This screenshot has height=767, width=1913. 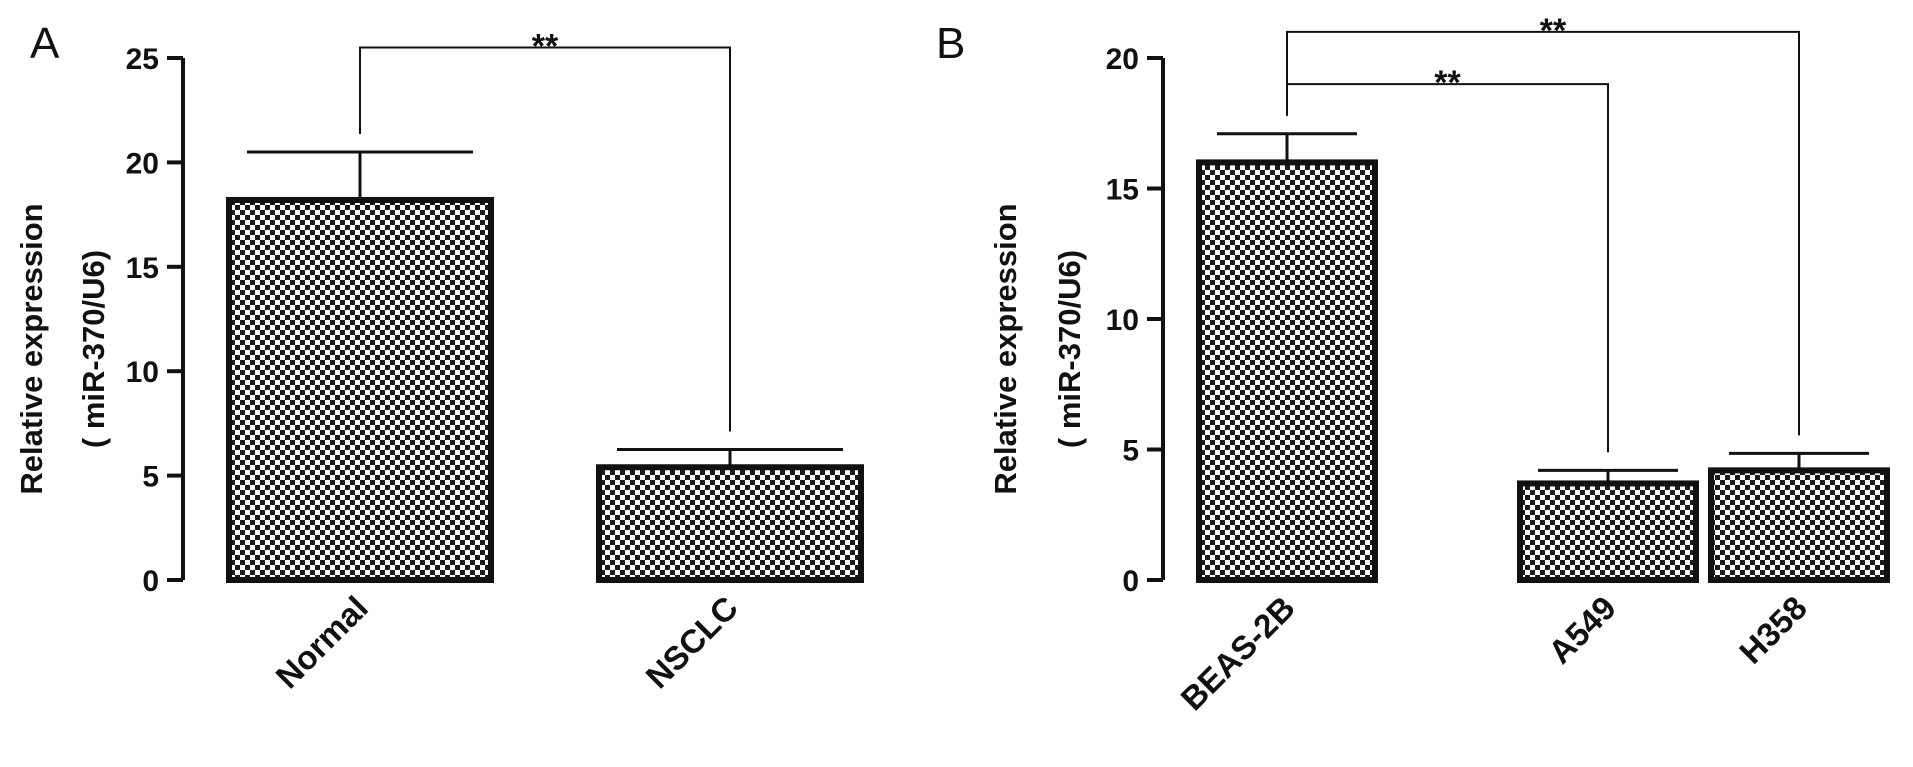 What do you see at coordinates (45, 43) in the screenshot?
I see `panel-letter: A` at bounding box center [45, 43].